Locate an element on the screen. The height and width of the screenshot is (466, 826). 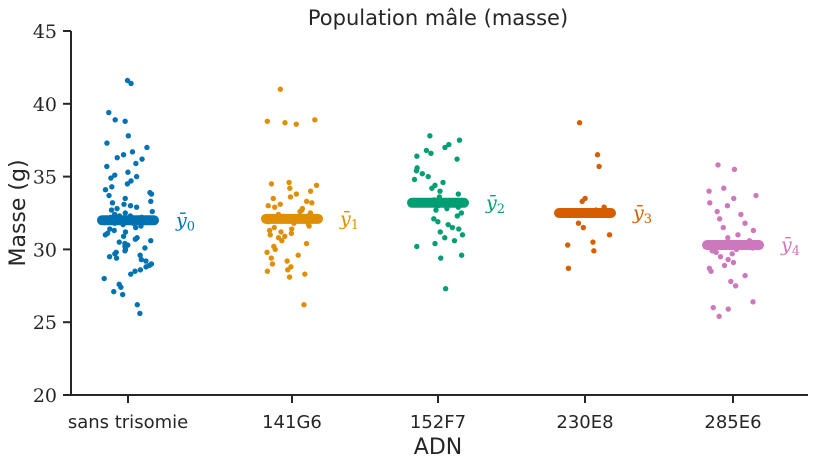
mean-label: ȳ4 is located at coordinates (790, 246).